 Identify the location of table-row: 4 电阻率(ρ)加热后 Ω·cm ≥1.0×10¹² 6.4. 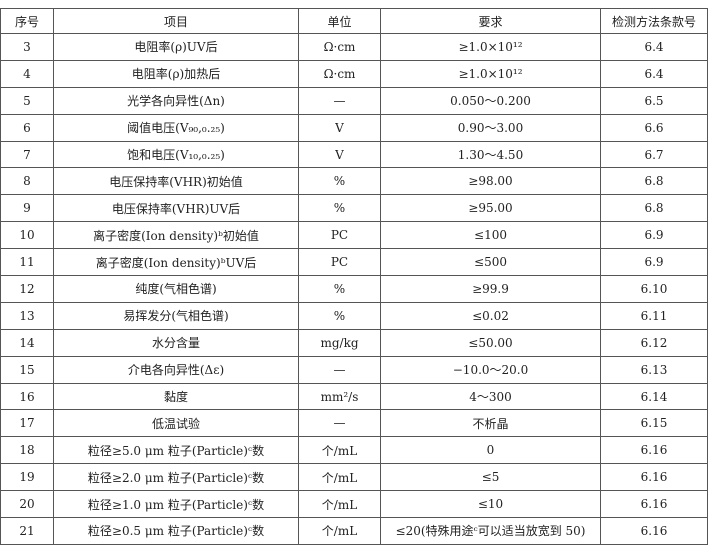
(354, 73).